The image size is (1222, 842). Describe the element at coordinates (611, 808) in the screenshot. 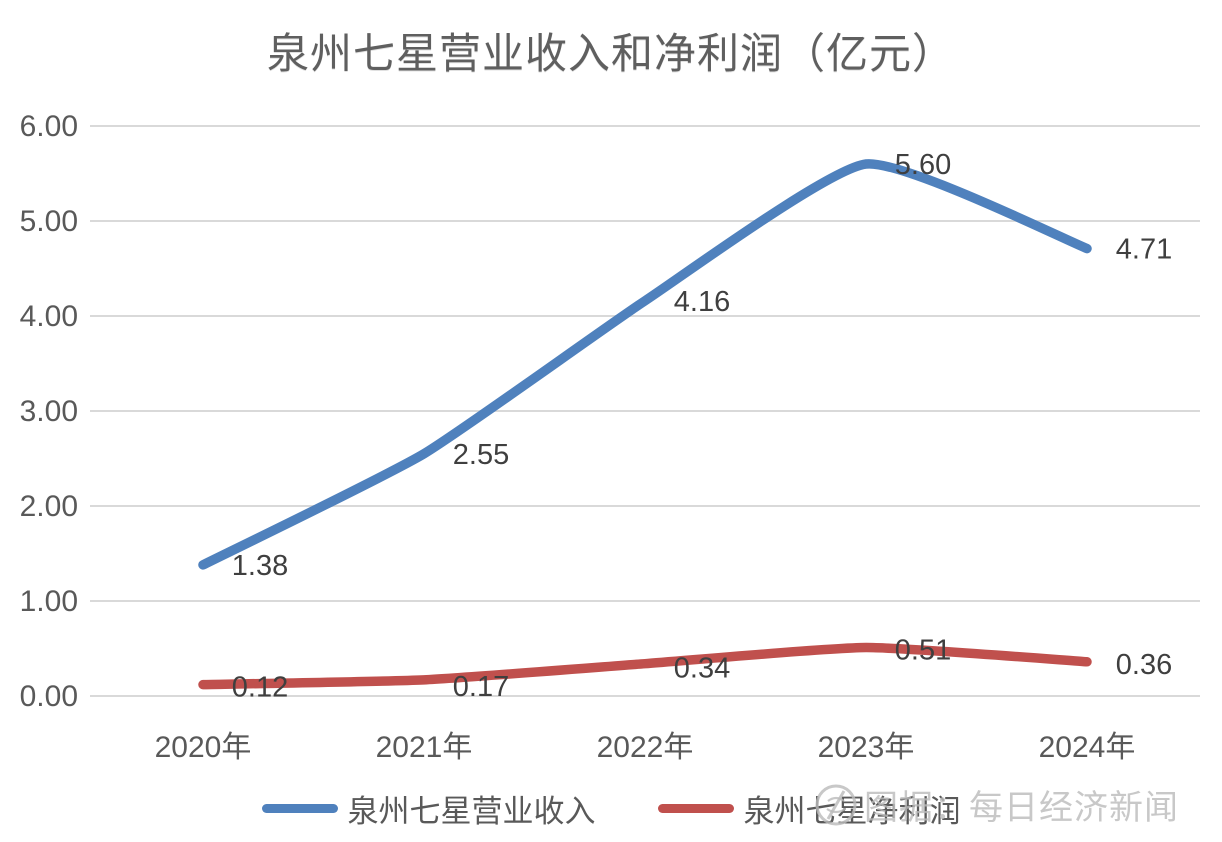

I see `legend: 泉州七星营业收入 泉州七星净利润` at that location.